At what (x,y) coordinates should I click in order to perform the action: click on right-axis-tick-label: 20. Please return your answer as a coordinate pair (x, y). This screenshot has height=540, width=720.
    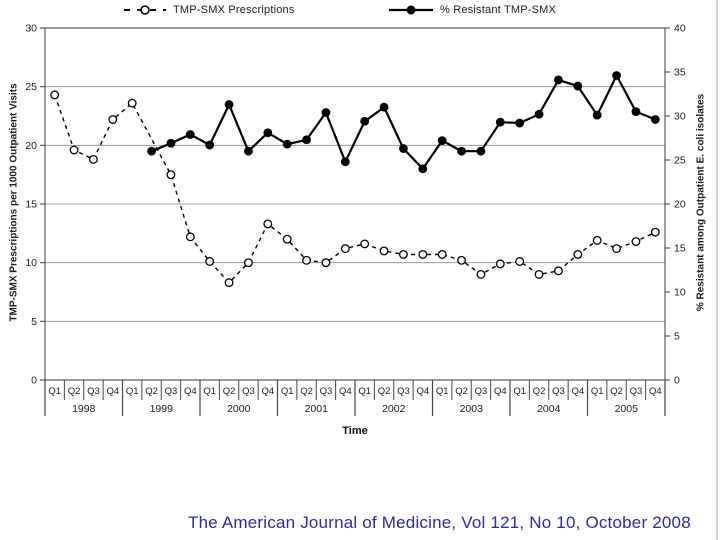
    Looking at the image, I should click on (680, 205).